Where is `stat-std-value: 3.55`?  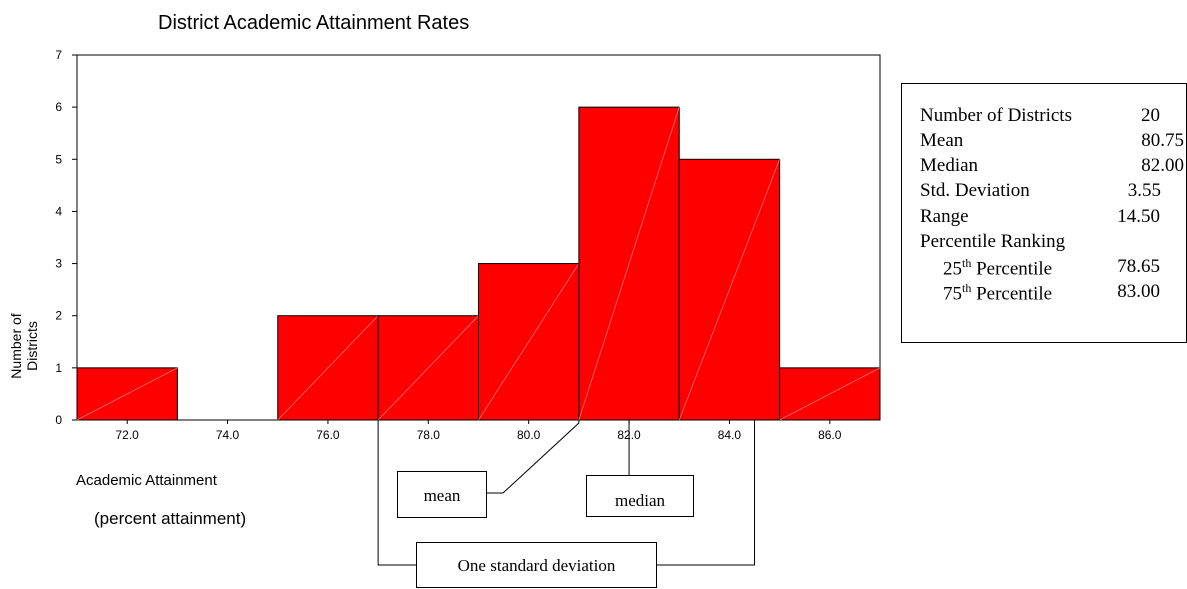
stat-std-value: 3.55 is located at coordinates (1144, 190).